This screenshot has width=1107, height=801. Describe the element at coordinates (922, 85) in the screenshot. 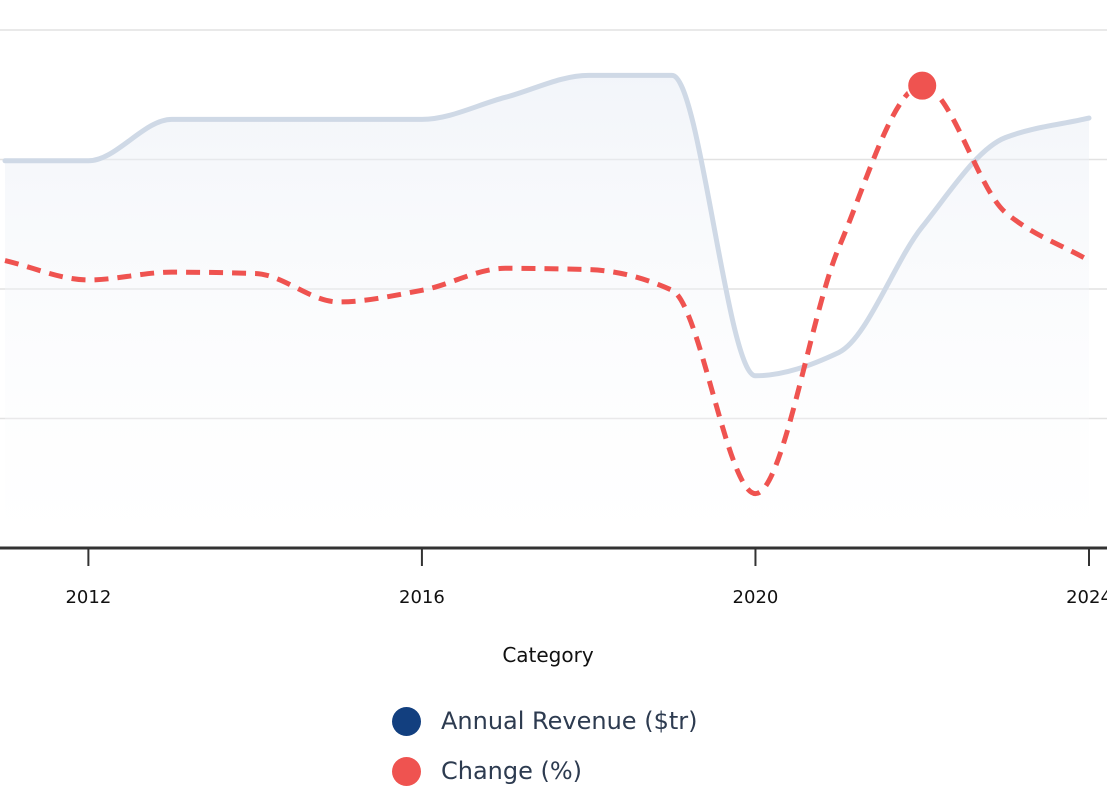

I see `change-highlight-point` at that location.